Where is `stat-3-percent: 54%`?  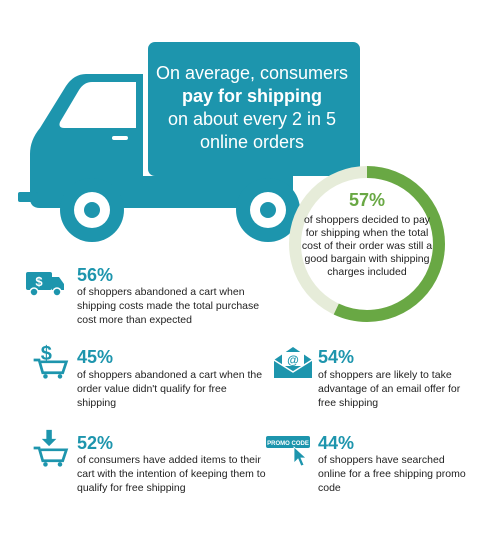 stat-3-percent: 54% is located at coordinates (336, 357).